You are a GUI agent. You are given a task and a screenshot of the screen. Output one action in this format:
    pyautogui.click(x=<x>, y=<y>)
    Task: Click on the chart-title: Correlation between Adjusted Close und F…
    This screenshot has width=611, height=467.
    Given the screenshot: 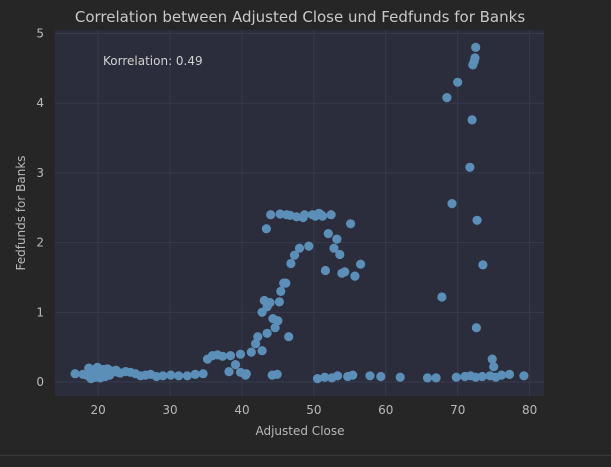 What is the action you would take?
    pyautogui.click(x=300, y=17)
    